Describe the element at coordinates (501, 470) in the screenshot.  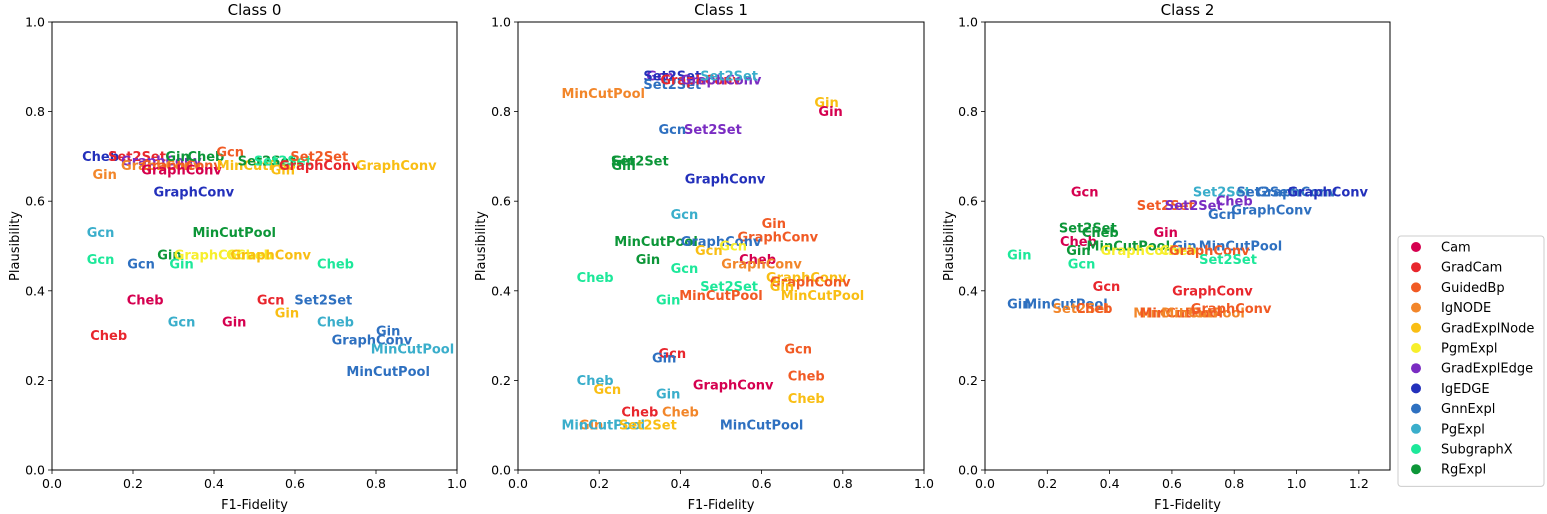
I see `y-tick-label: 0.0` at that location.